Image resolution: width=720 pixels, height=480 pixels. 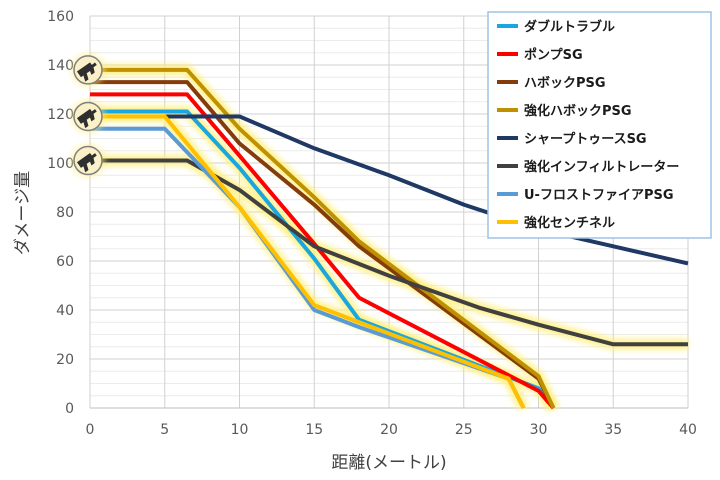 I want to click on legend-label: シャープトゥースSG, so click(x=585, y=139).